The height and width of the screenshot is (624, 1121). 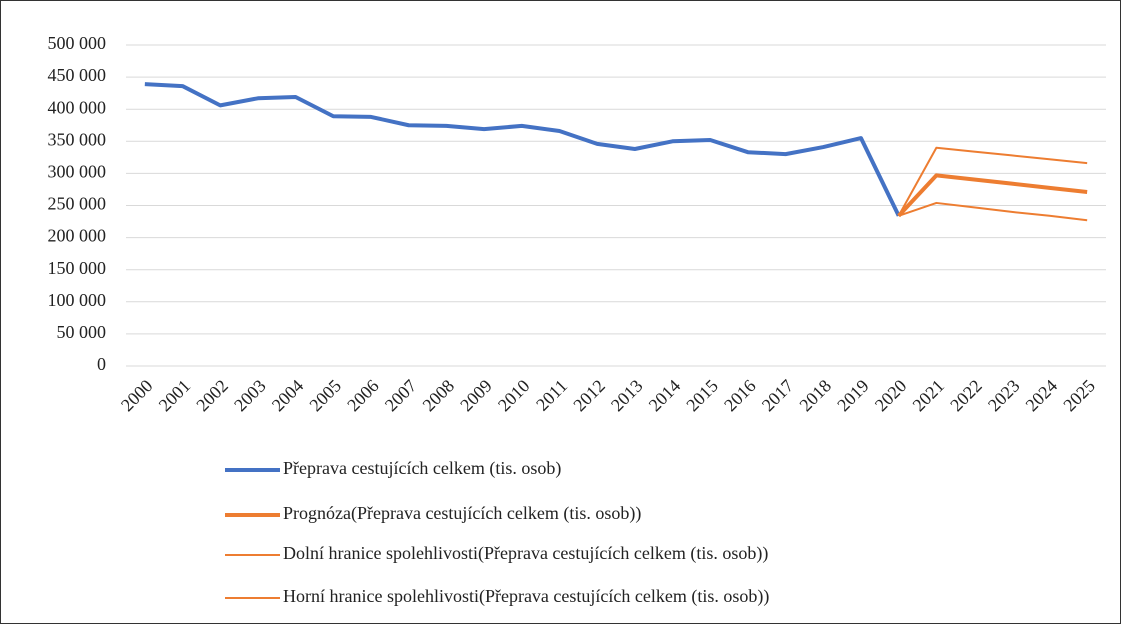 What do you see at coordinates (77, 172) in the screenshot?
I see `y-tick-label: 300 000` at bounding box center [77, 172].